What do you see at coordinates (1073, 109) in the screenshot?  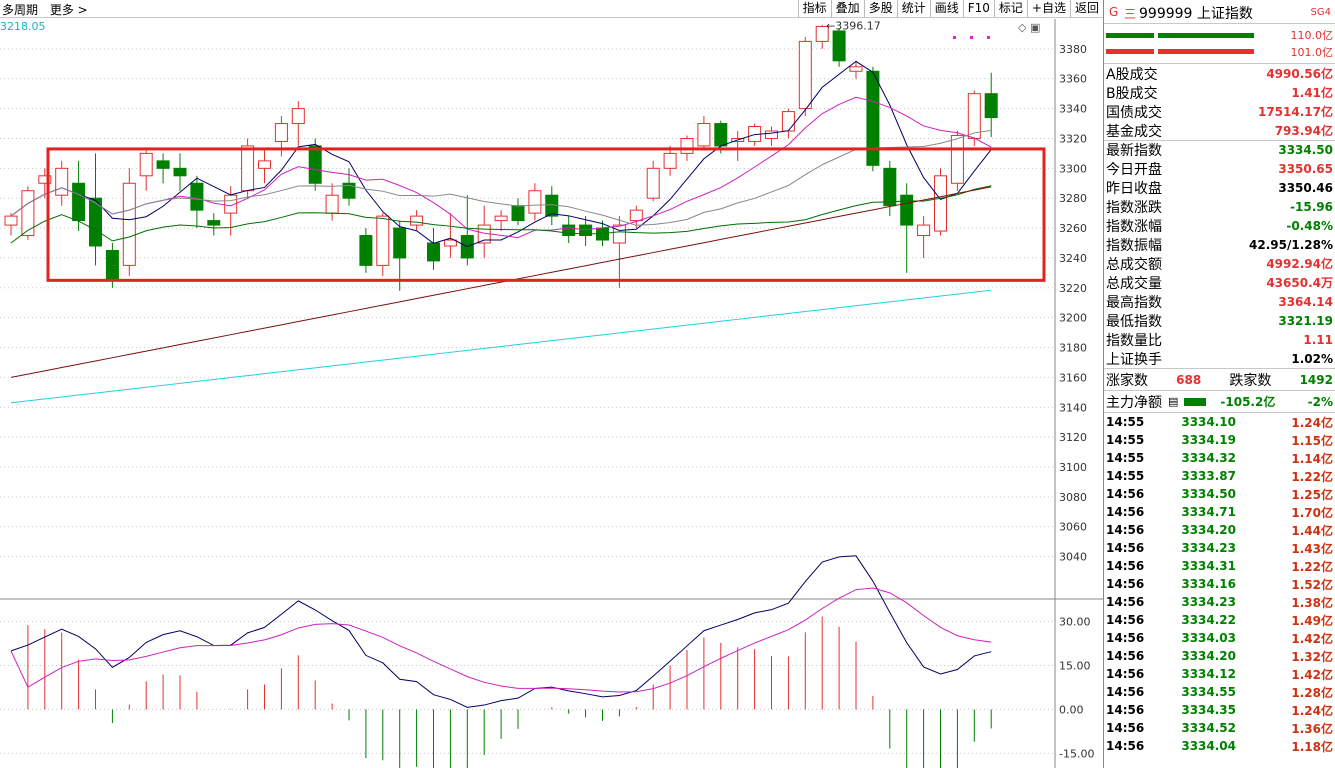 I see `y-tick-label: 3340` at bounding box center [1073, 109].